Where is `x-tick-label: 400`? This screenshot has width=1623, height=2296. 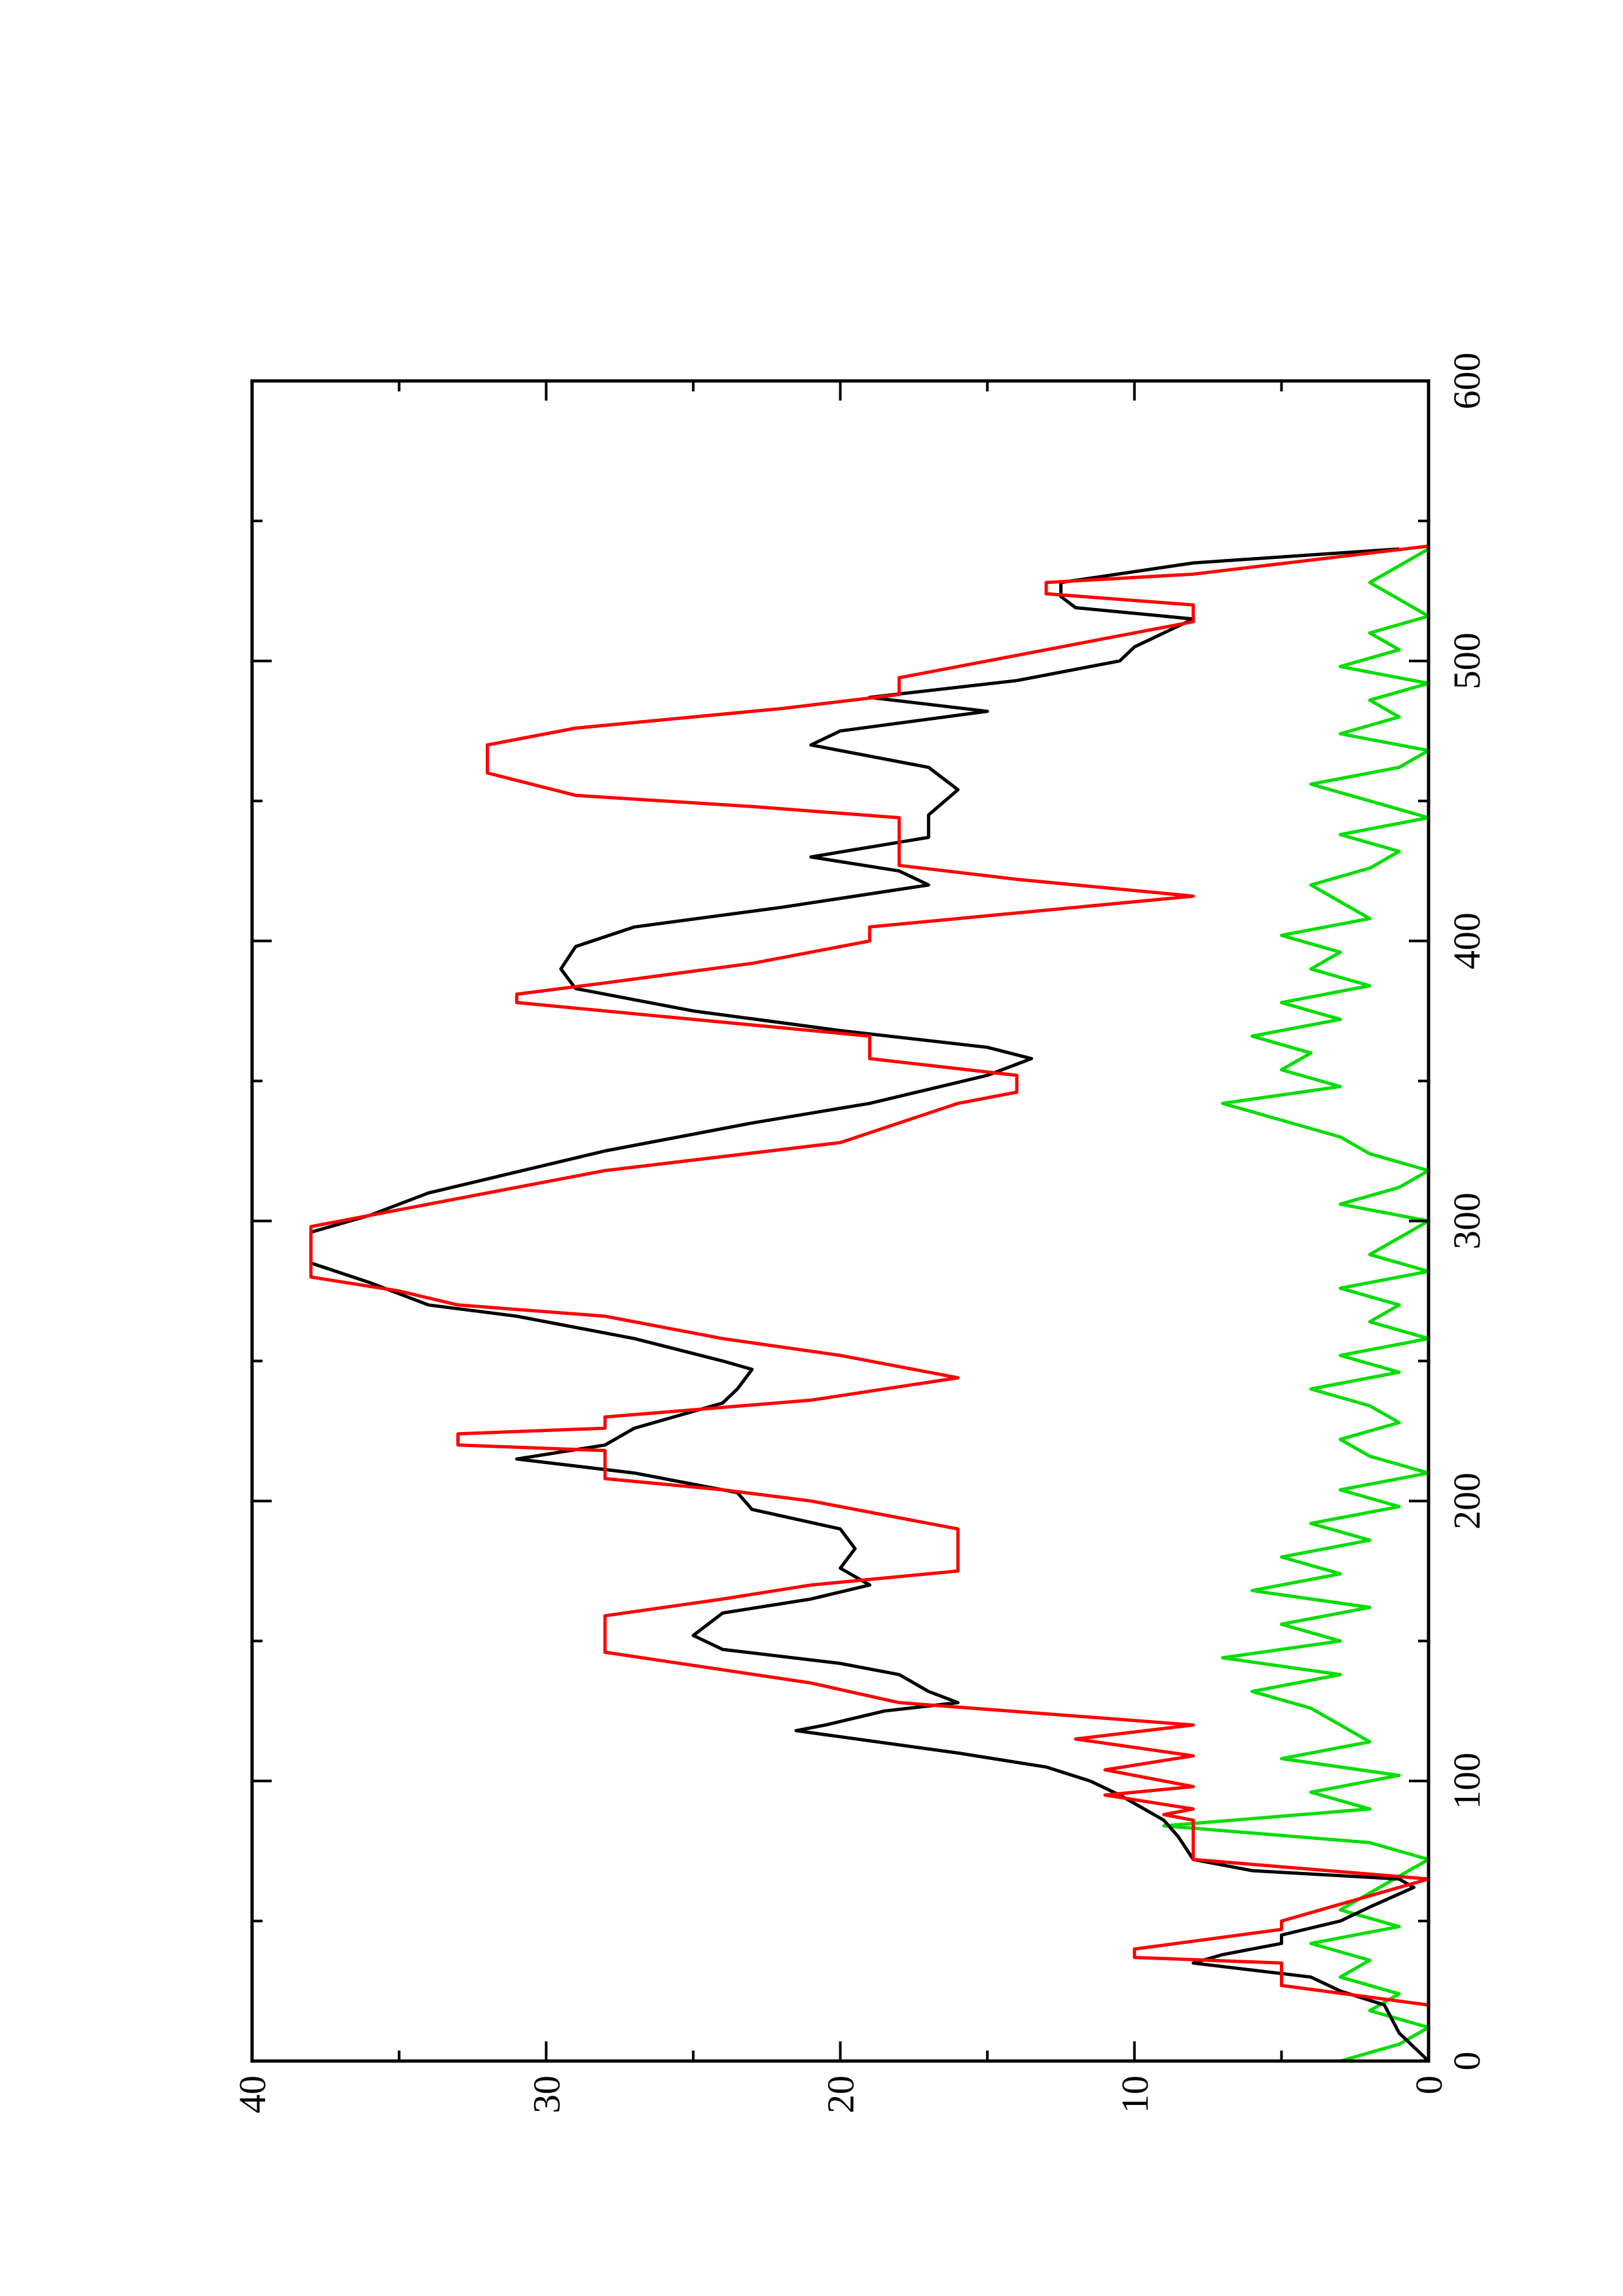
x-tick-label: 400 is located at coordinates (1467, 940).